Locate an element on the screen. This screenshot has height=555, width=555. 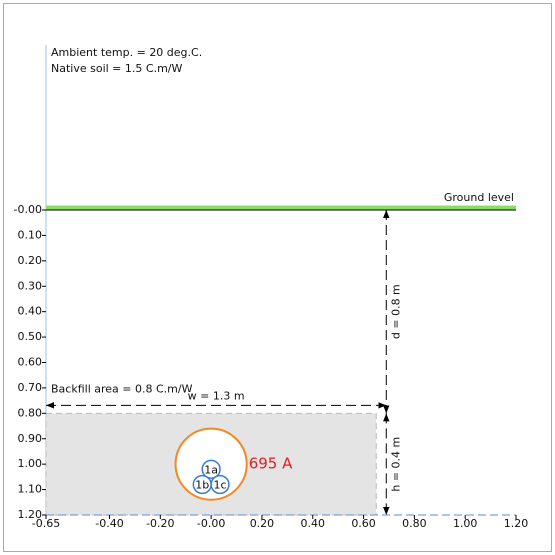
y-tick-label: 1.20 is located at coordinates (30, 514).